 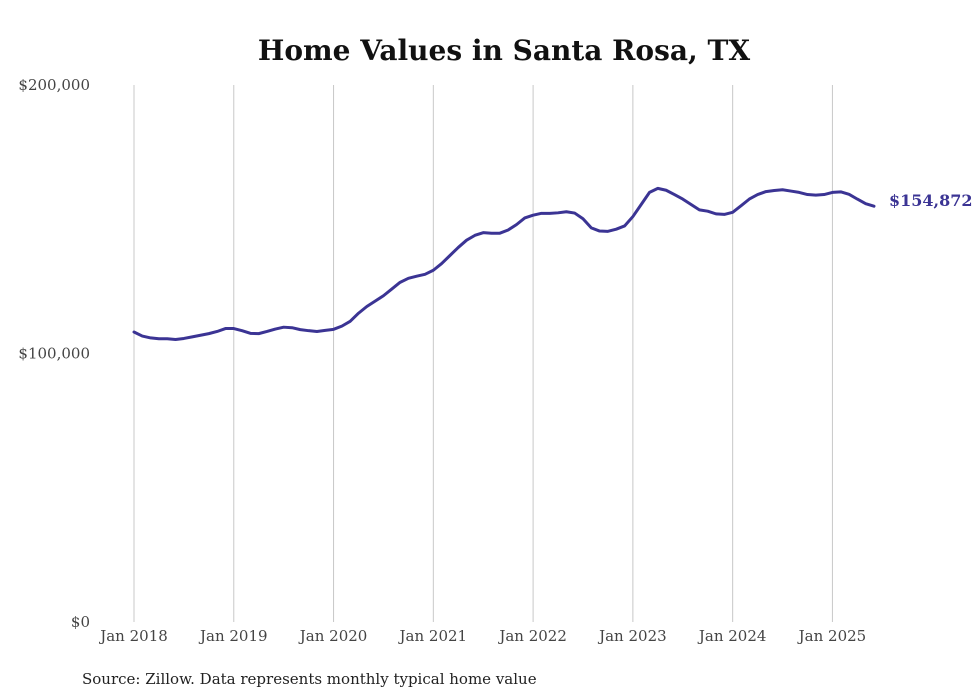 What do you see at coordinates (632, 636) in the screenshot?
I see `x-tick-label: Jan 2023` at bounding box center [632, 636].